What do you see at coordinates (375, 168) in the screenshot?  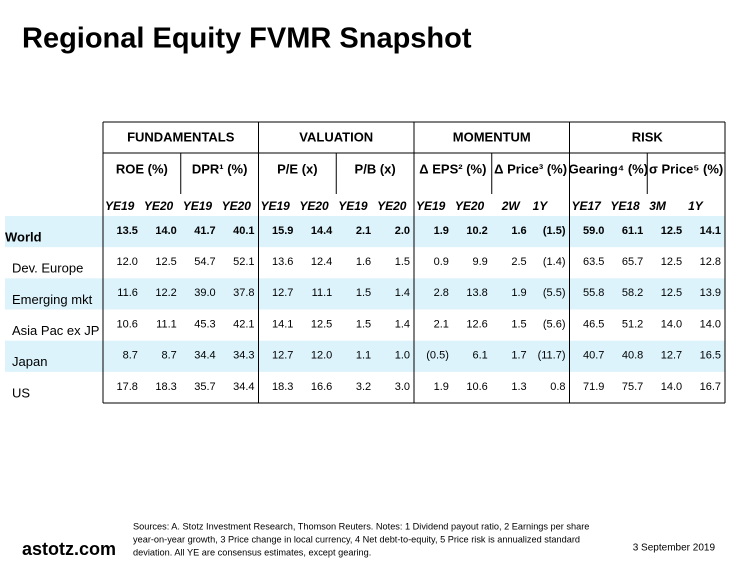 I see `metric-header: P/B (x)` at bounding box center [375, 168].